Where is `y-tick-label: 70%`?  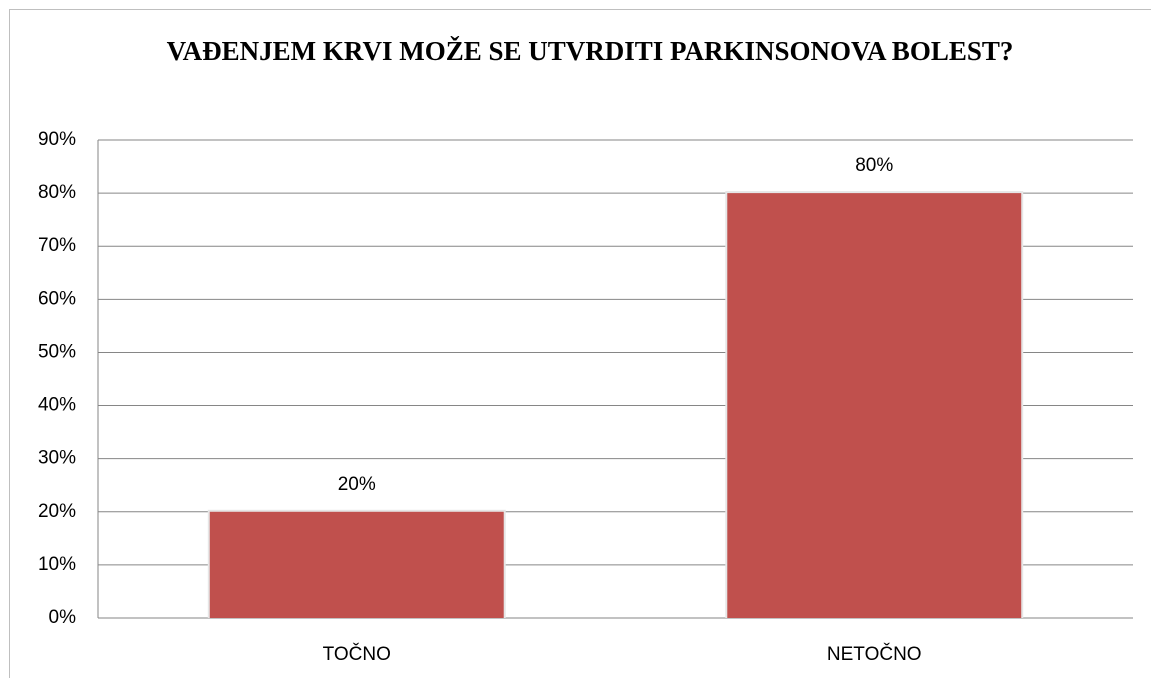
y-tick-label: 70% is located at coordinates (57, 245).